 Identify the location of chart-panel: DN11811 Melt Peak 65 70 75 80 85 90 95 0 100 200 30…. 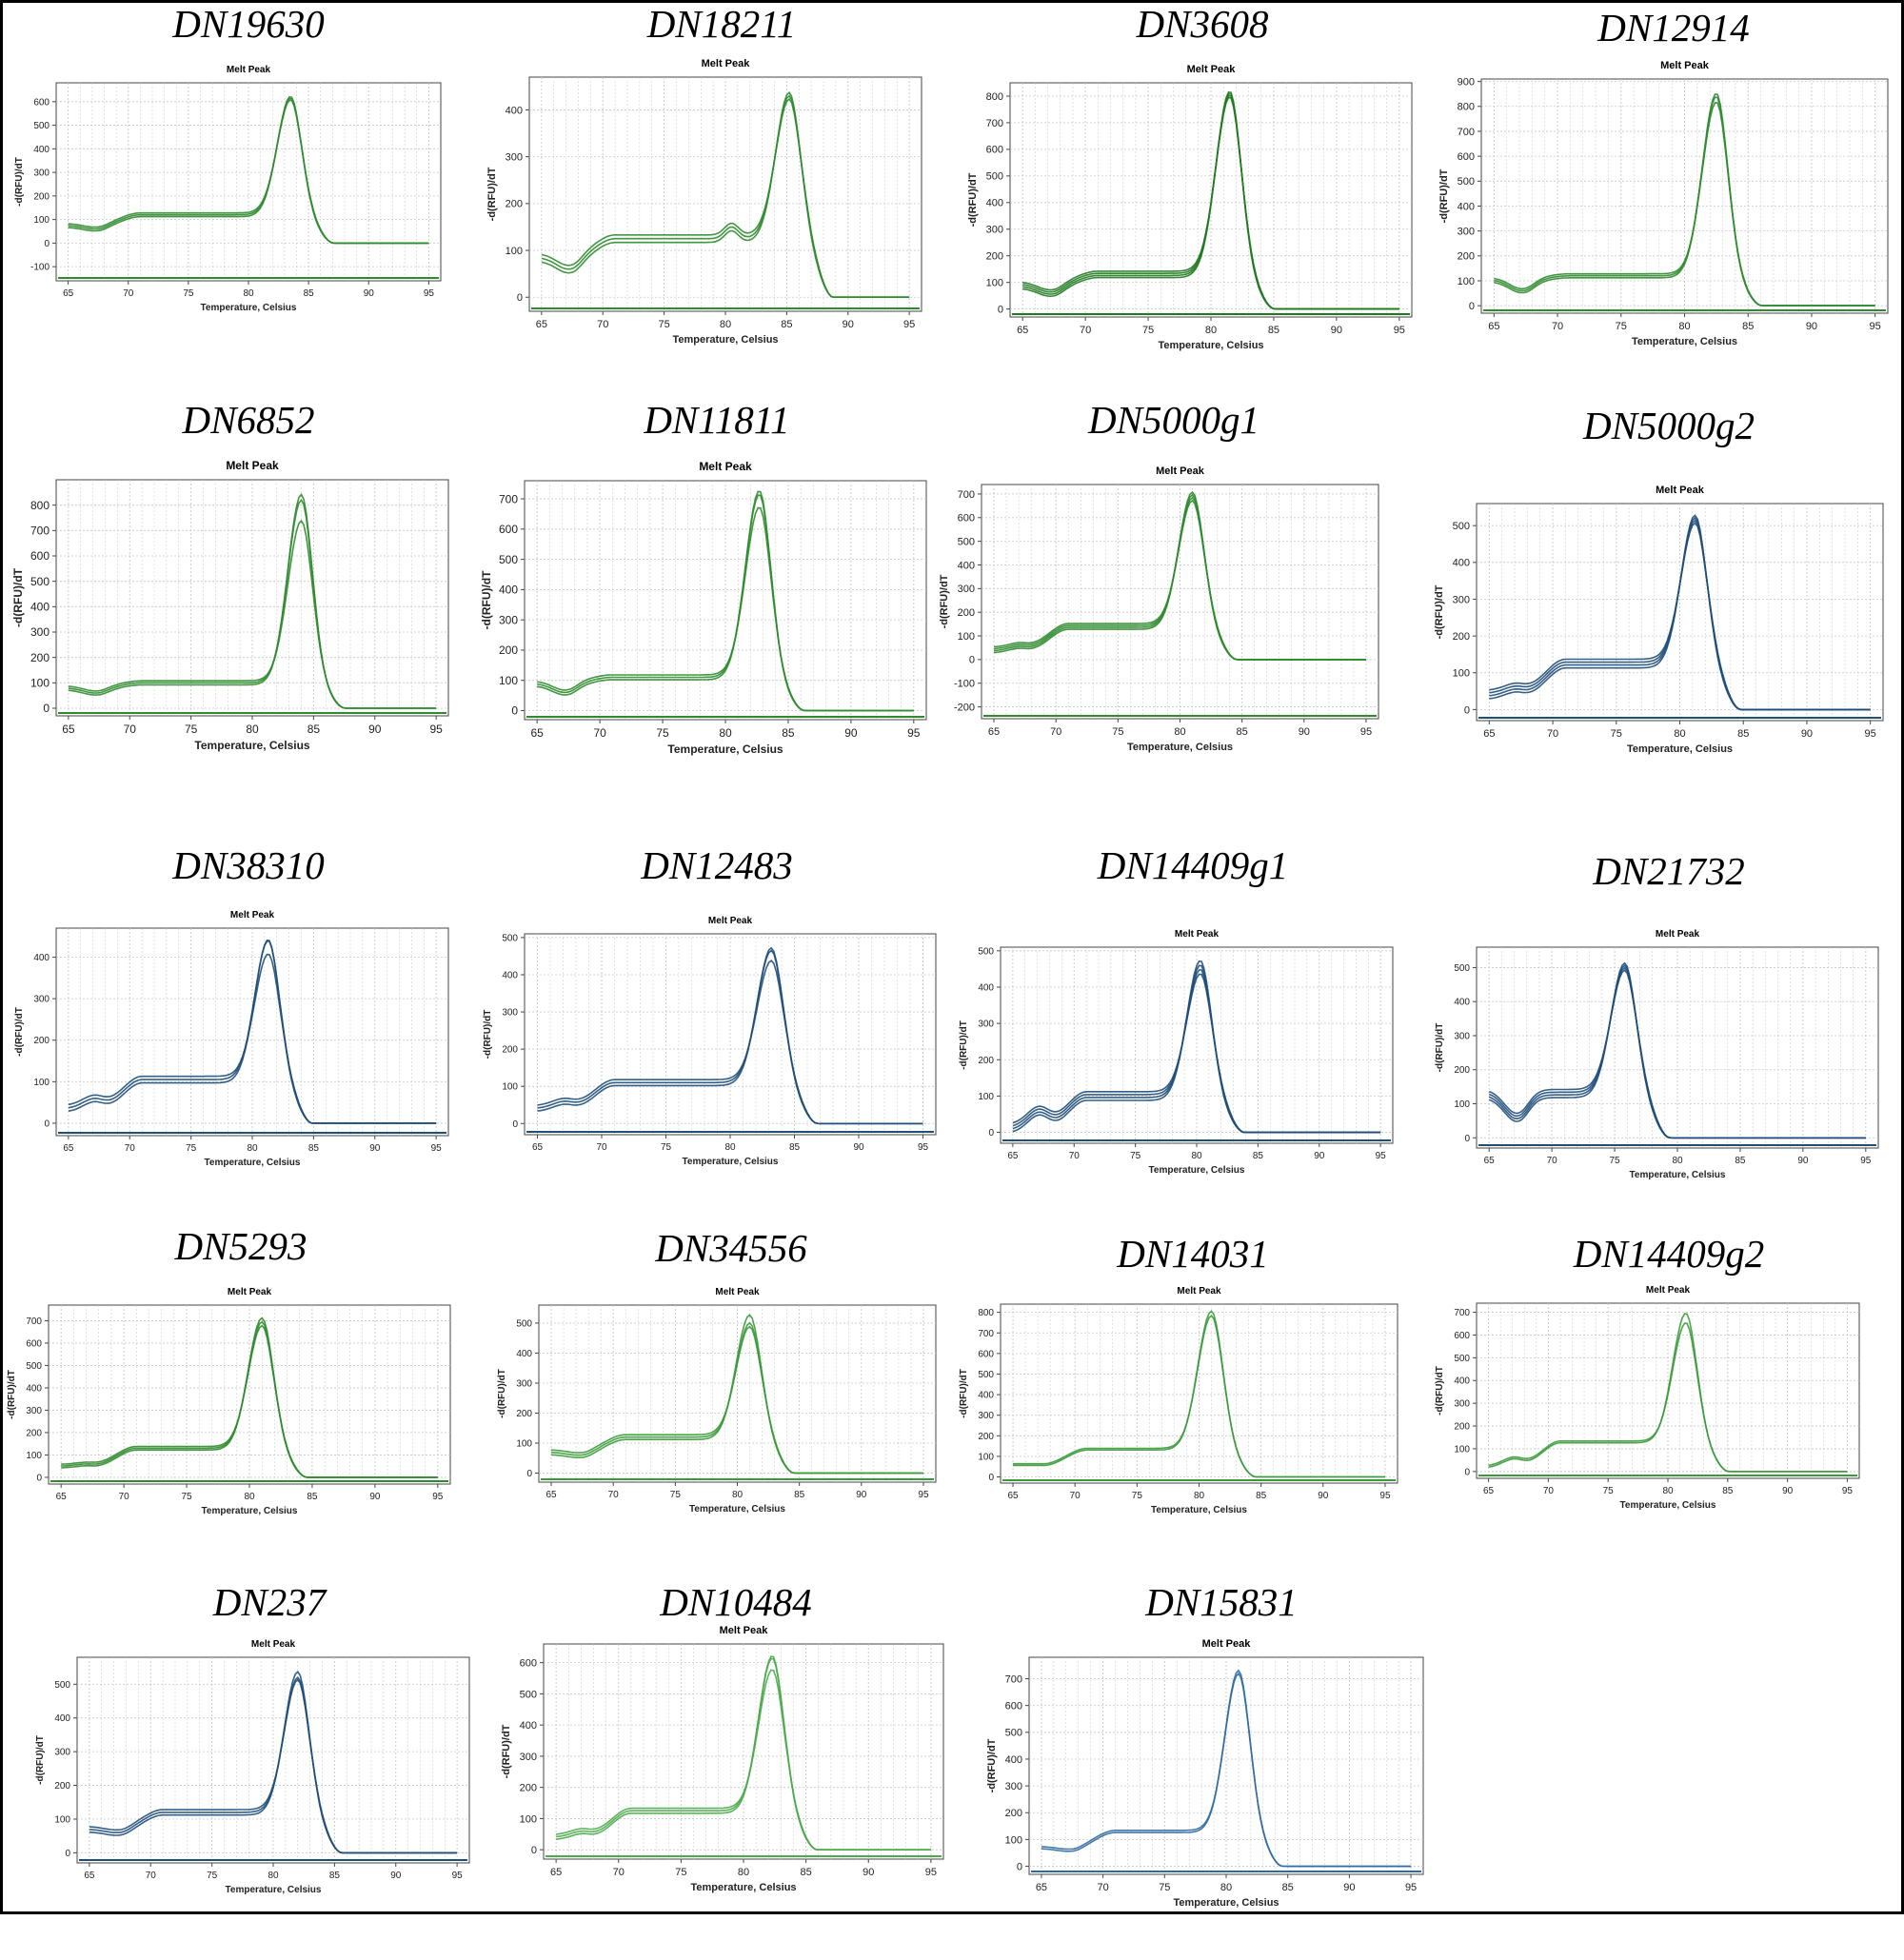
(717, 592).